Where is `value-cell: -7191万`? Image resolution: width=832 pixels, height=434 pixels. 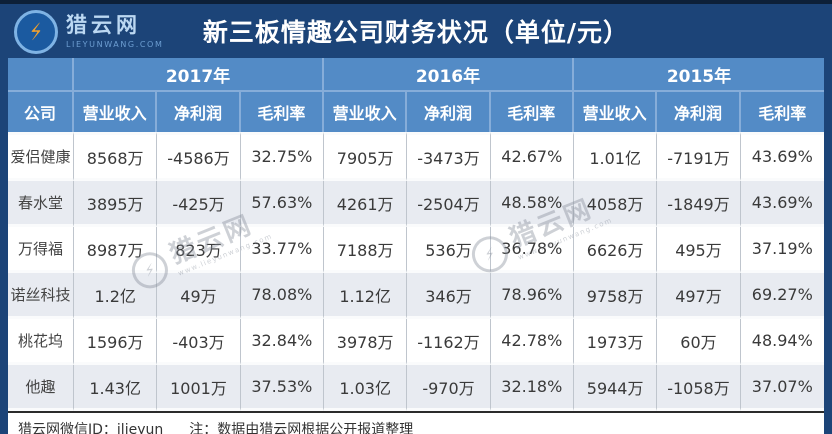 value-cell: -7191万 is located at coordinates (699, 156).